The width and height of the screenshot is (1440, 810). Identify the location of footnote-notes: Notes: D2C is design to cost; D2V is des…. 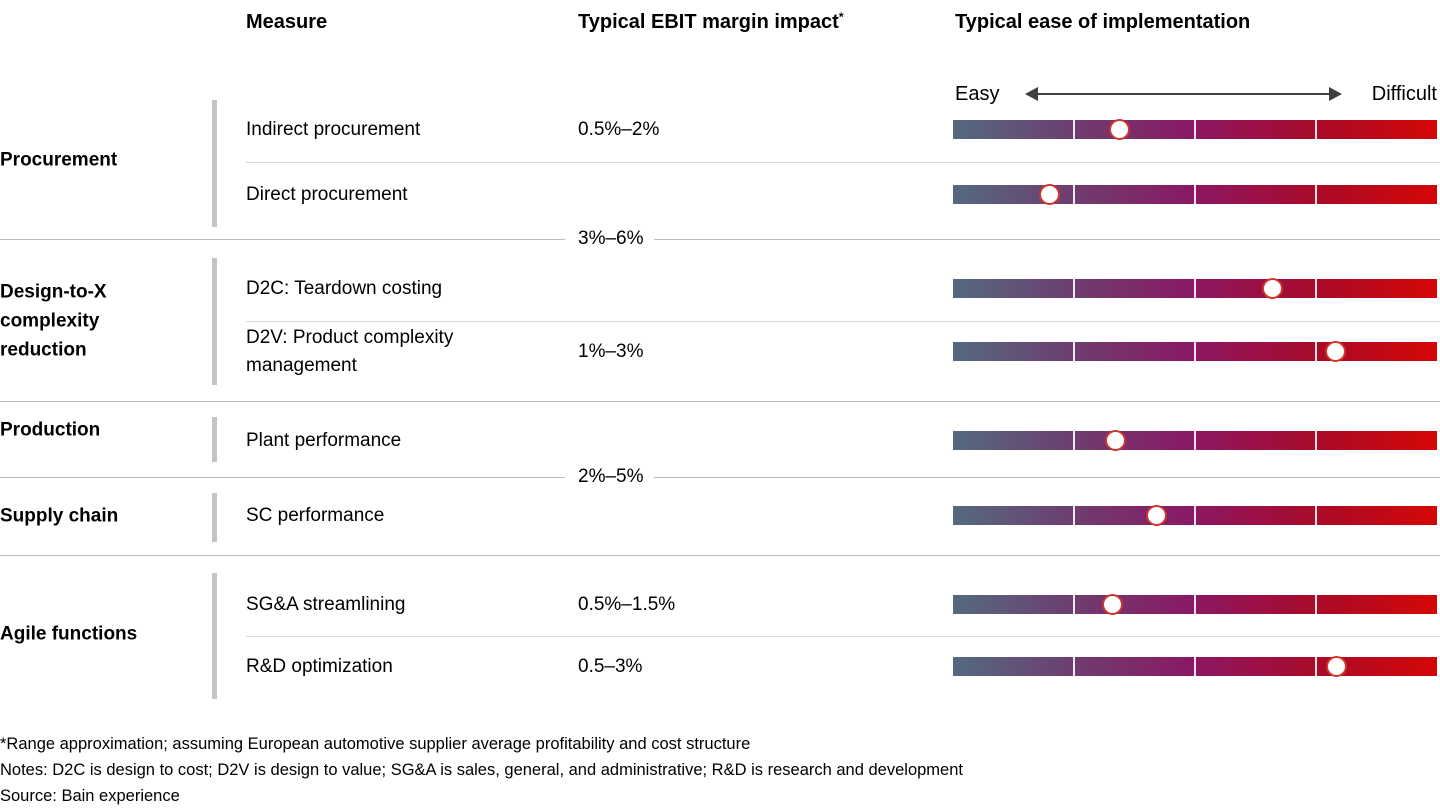
(481, 770).